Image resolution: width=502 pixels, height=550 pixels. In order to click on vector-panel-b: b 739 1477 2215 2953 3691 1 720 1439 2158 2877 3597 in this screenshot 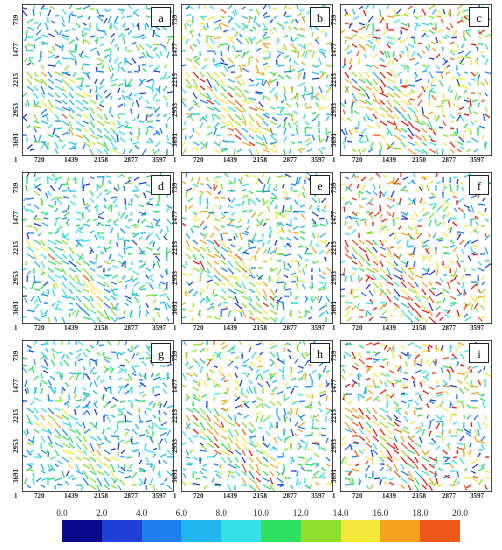, I will do `click(252, 85)`.